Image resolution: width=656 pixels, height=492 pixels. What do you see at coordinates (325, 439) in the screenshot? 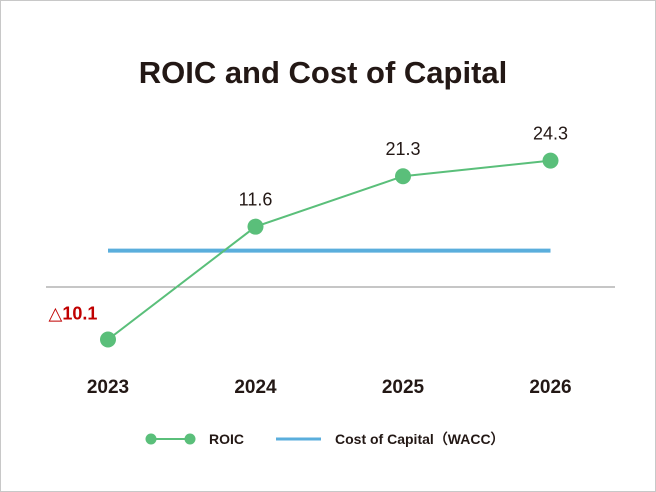
I see `legend: ROIC Cost of Capital（WACC）` at bounding box center [325, 439].